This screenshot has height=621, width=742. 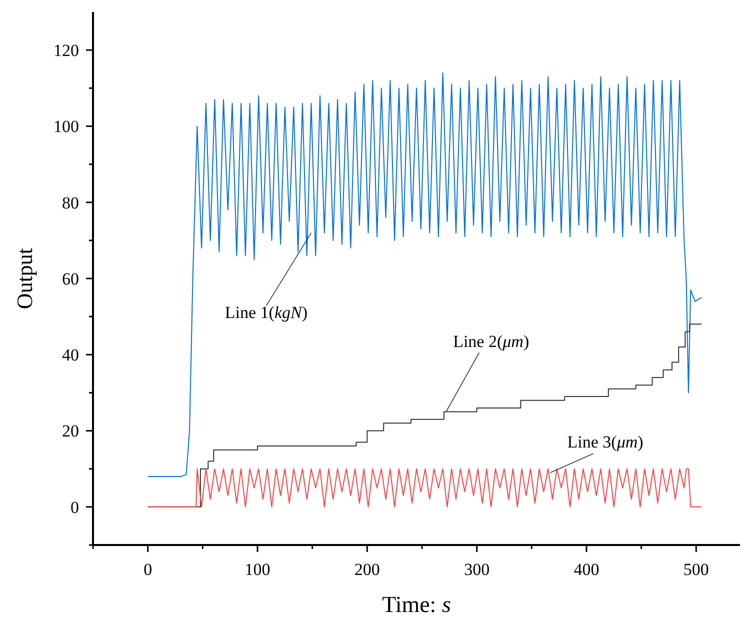 What do you see at coordinates (70, 355) in the screenshot?
I see `y-tick-label: 40` at bounding box center [70, 355].